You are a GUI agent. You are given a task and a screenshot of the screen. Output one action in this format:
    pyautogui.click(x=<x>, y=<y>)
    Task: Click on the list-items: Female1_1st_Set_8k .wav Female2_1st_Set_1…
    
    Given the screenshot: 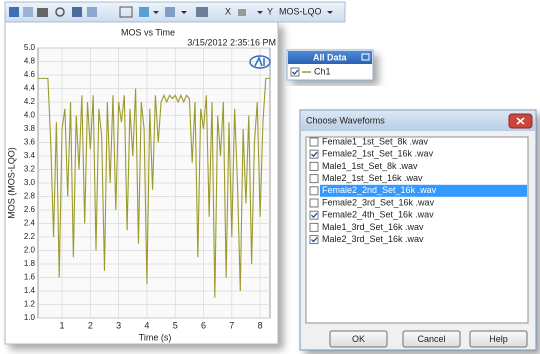 What is the action you would take?
    pyautogui.click(x=418, y=190)
    